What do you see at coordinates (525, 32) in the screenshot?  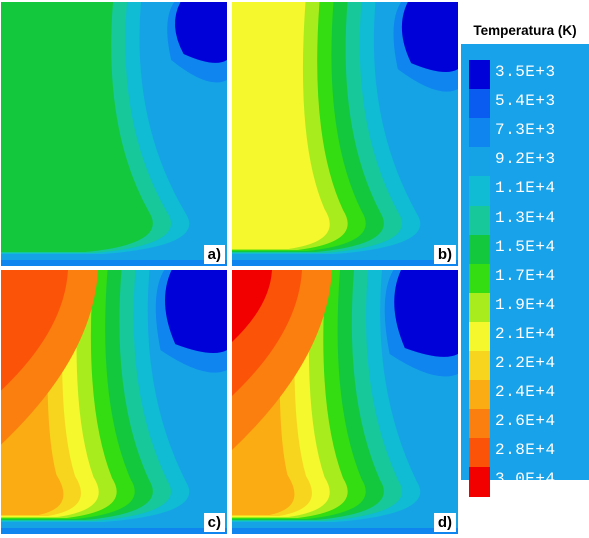 I see `legend-title: Temperatura (K)` at bounding box center [525, 32].